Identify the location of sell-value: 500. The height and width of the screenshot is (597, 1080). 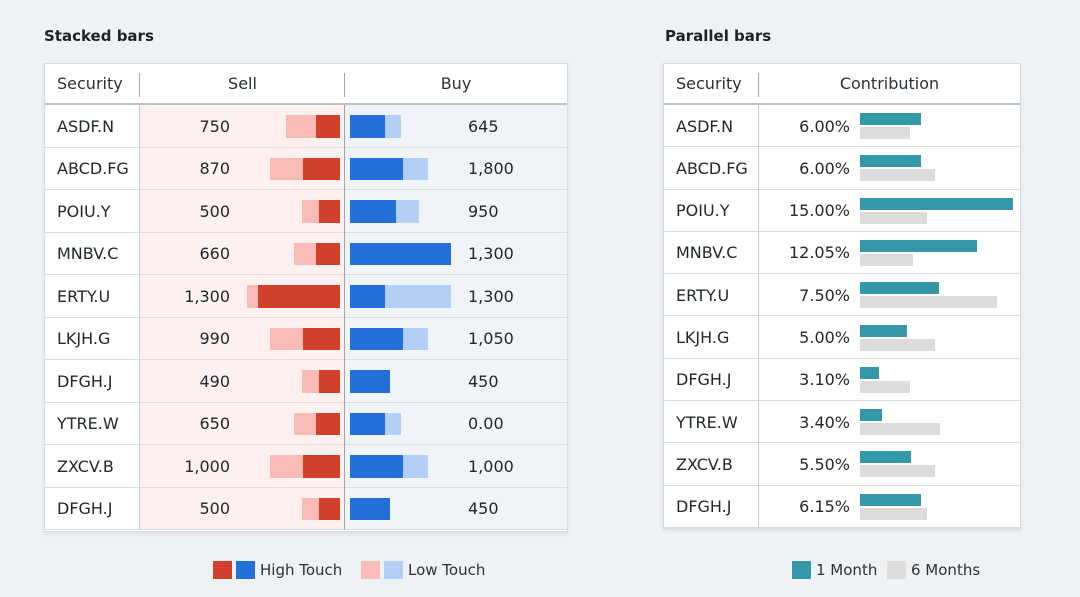
(214, 211).